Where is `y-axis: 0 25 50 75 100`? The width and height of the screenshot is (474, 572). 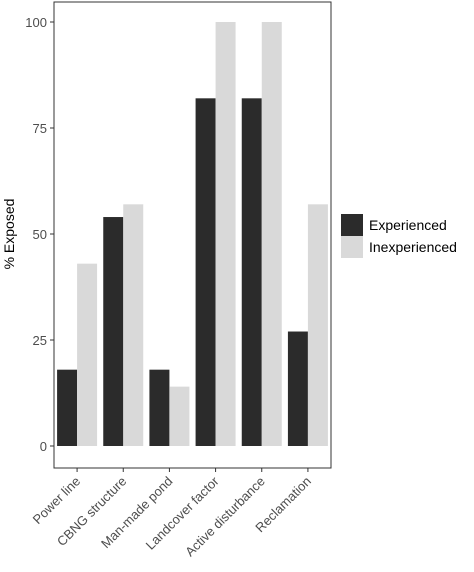 y-axis: 0 25 50 75 100 is located at coordinates (39, 234).